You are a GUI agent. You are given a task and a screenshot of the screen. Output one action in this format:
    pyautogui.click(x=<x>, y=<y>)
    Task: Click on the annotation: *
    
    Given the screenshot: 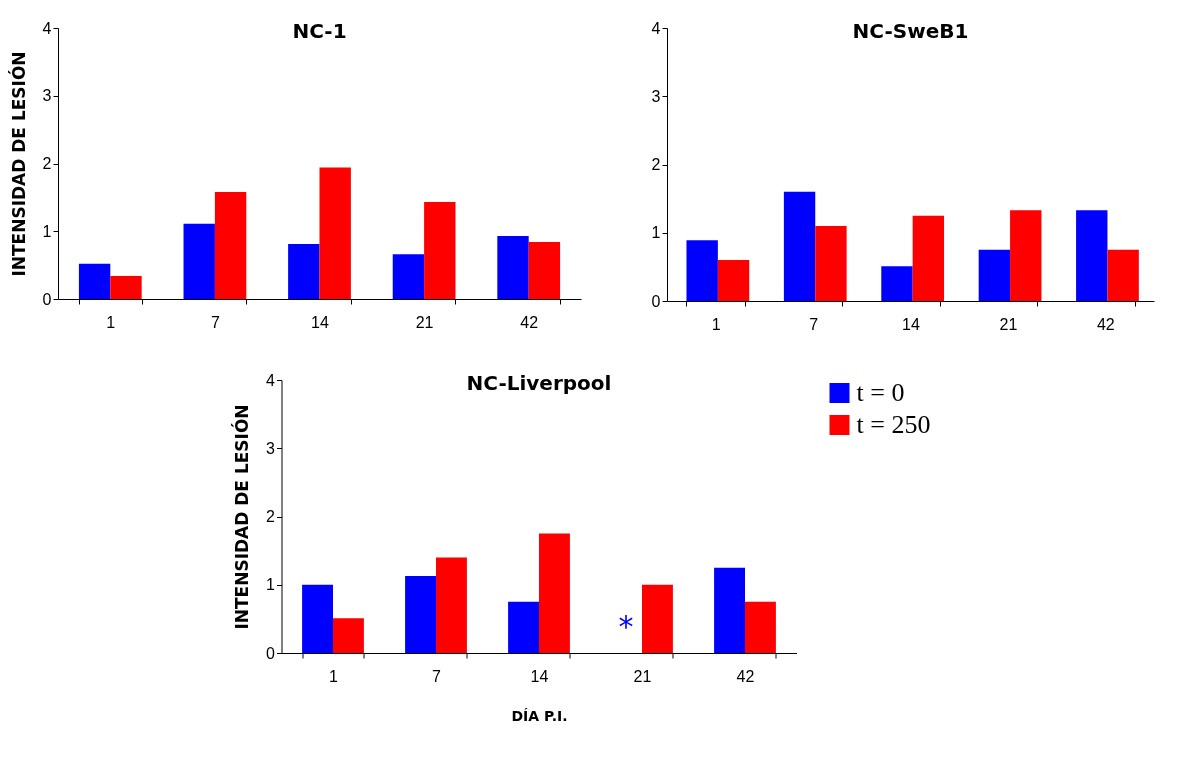 What is the action you would take?
    pyautogui.click(x=626, y=627)
    